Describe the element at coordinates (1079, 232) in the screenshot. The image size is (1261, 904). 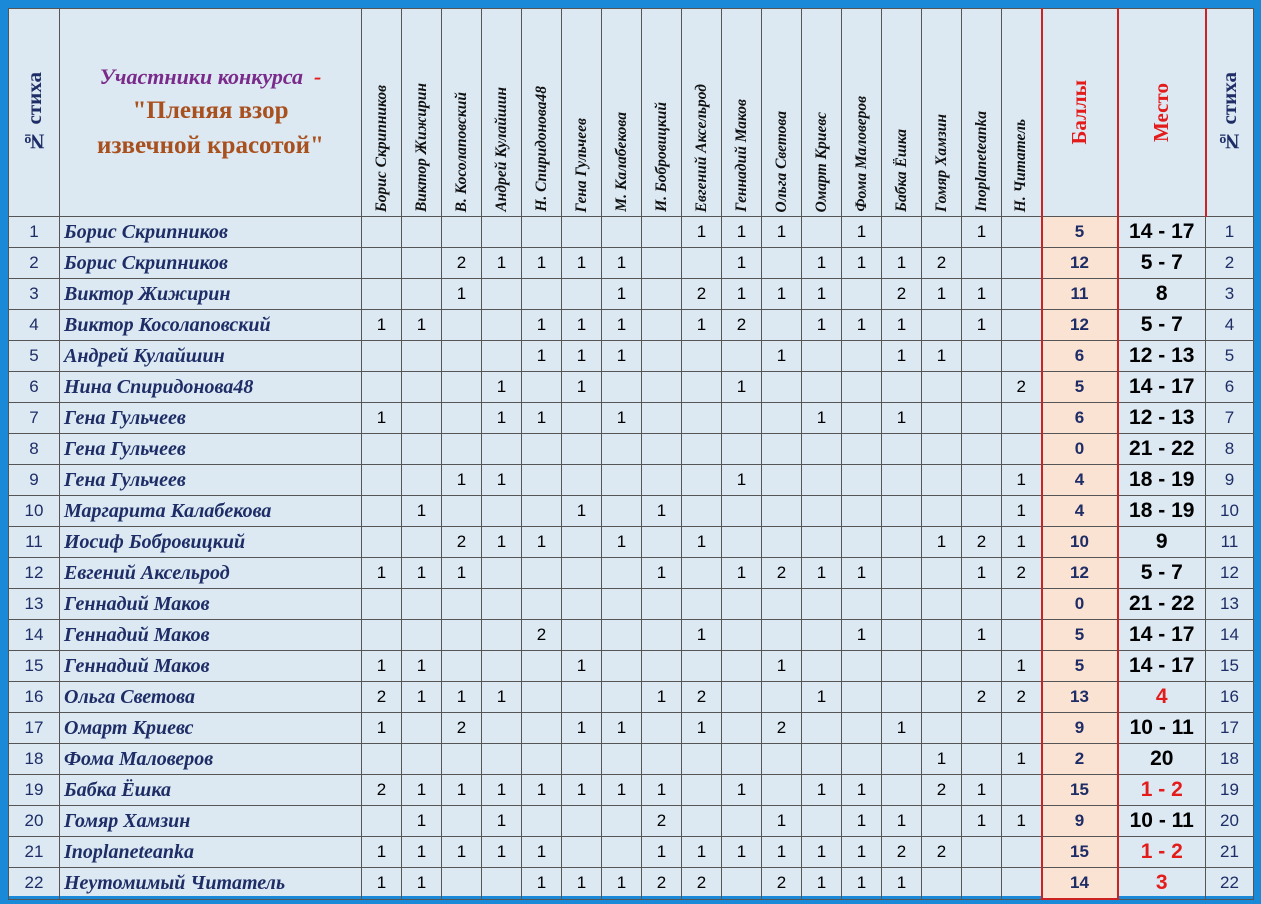
I see `score-cell: 5` at that location.